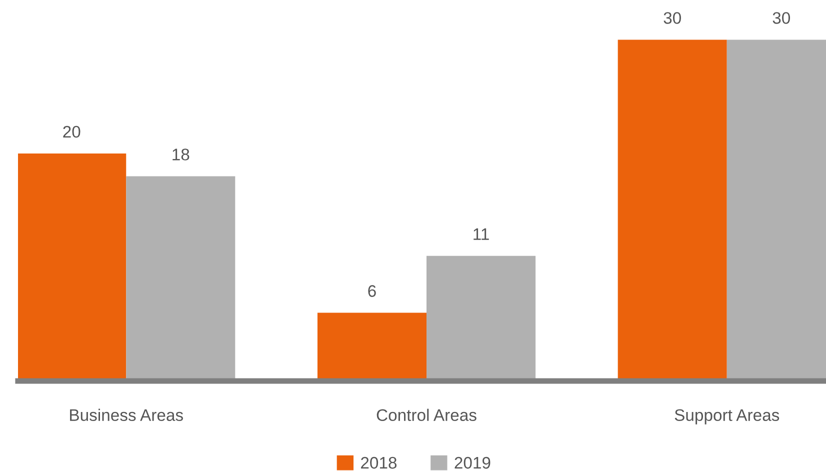  Describe the element at coordinates (727, 416) in the screenshot. I see `x-tick-label: Support Areas` at that location.